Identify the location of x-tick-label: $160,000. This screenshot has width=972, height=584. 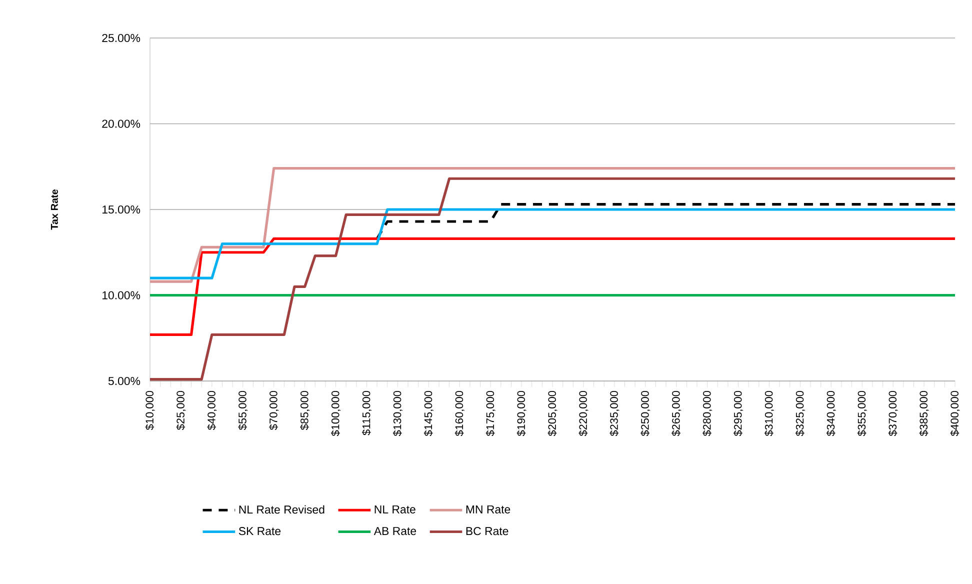
(459, 413).